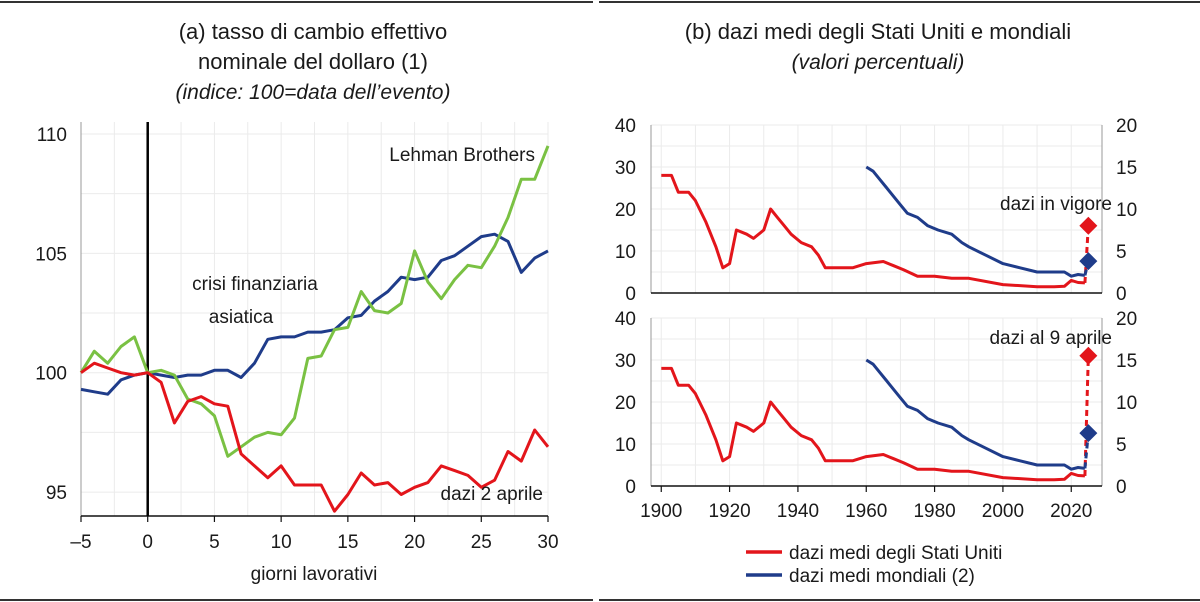  Describe the element at coordinates (241, 317) in the screenshot. I see `annotation-asian-crisis-line2: asiatica` at that location.